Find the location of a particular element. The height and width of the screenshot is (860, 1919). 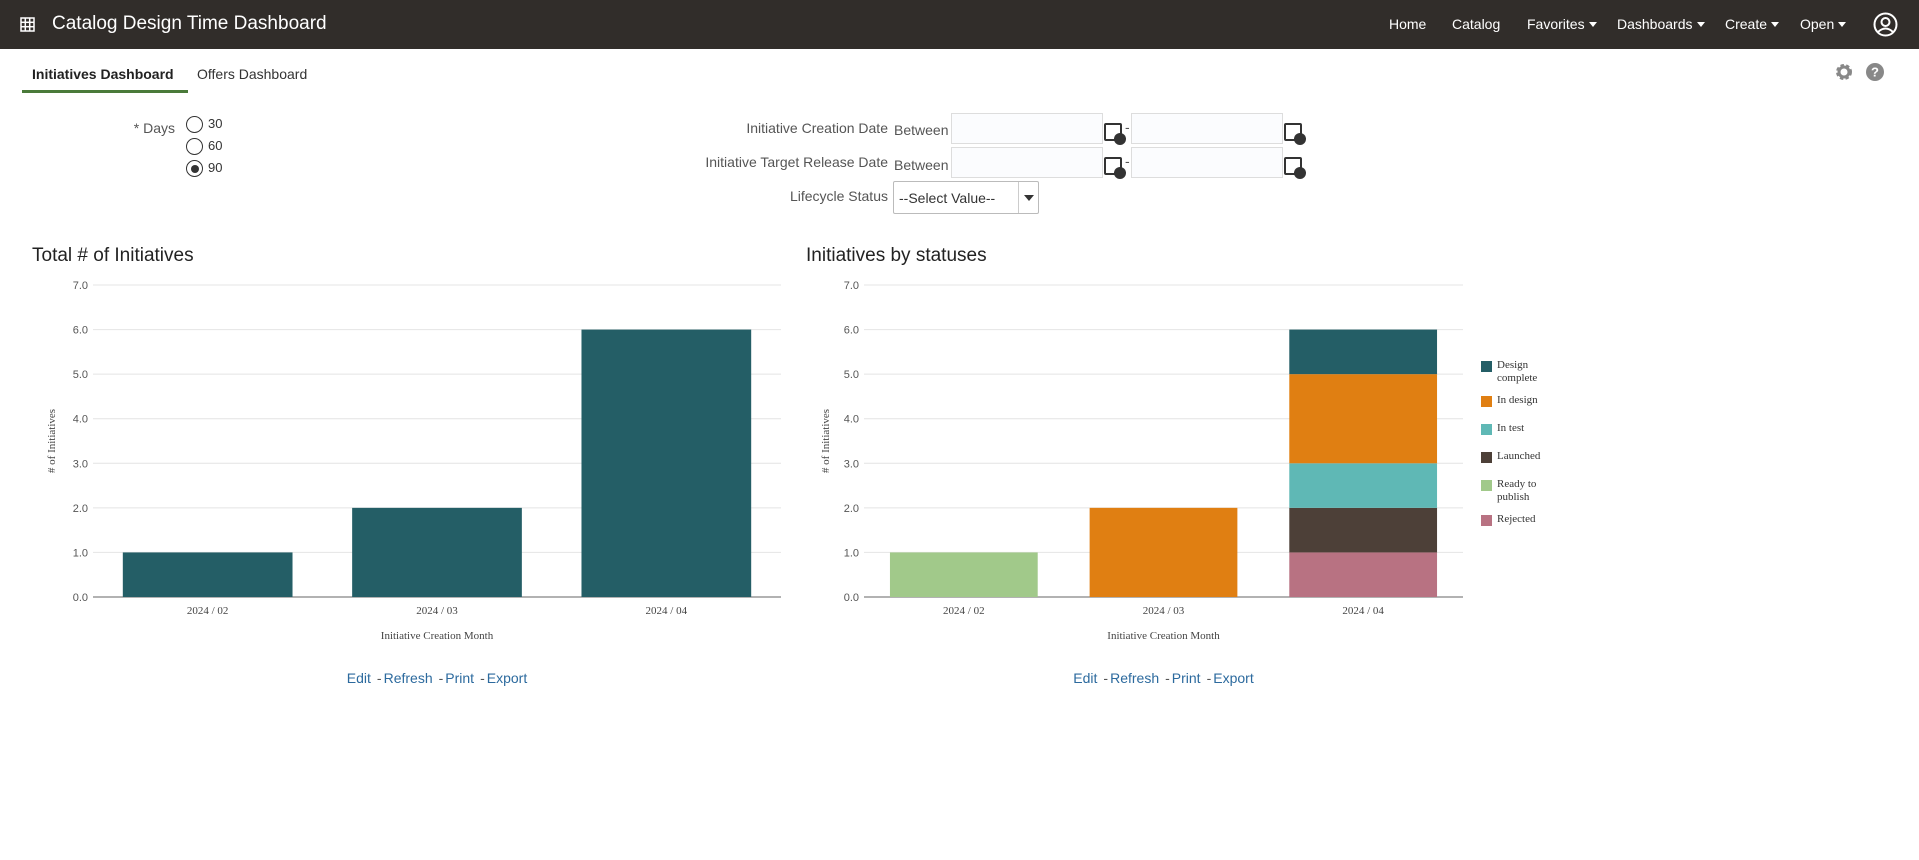

select-caret is located at coordinates (1029, 200).